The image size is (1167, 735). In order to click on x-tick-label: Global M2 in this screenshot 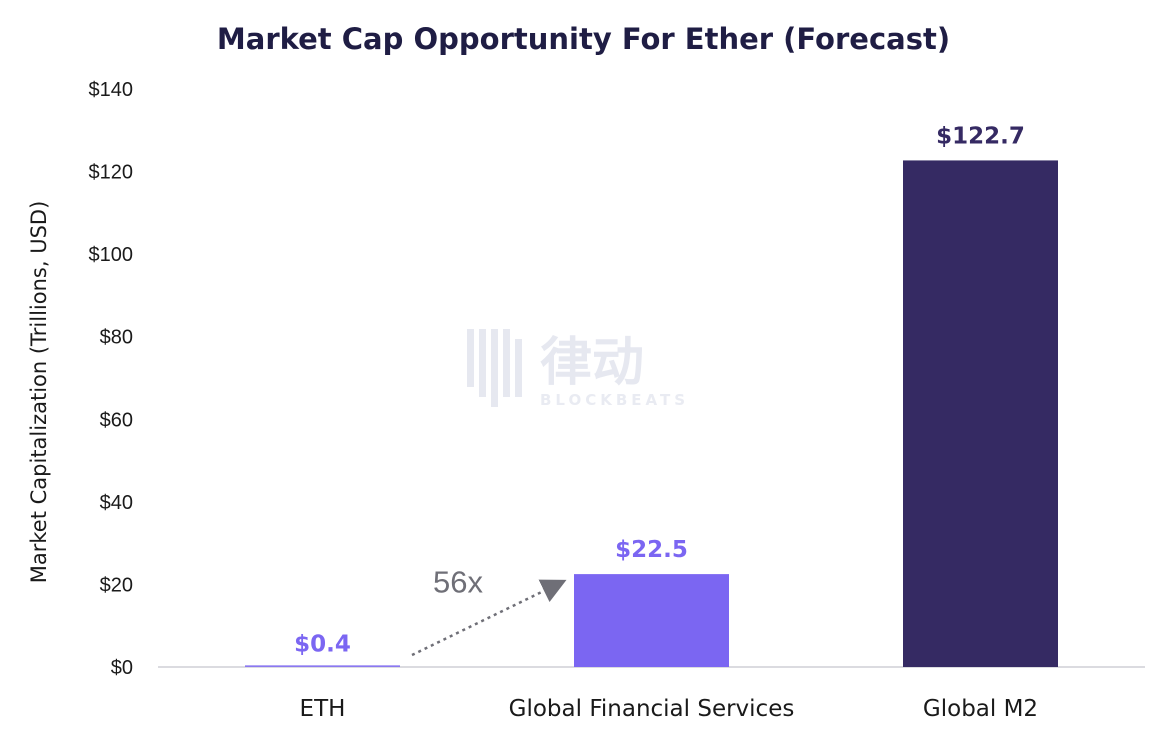, I will do `click(980, 709)`.